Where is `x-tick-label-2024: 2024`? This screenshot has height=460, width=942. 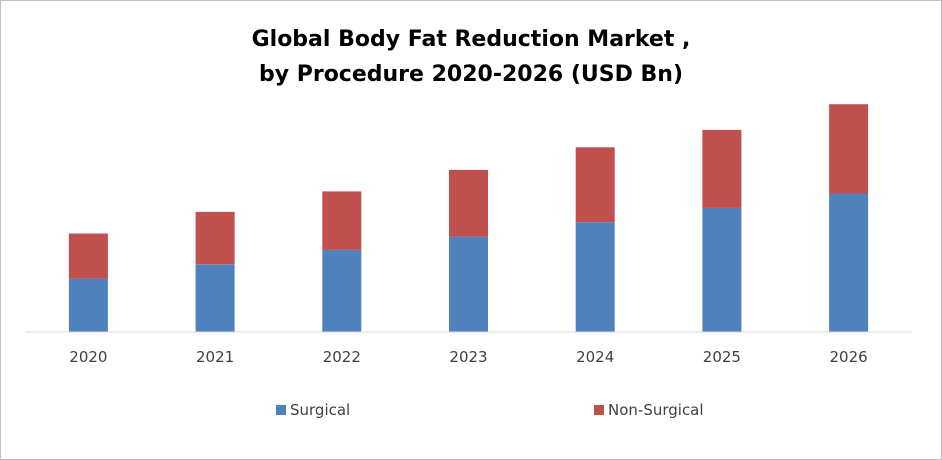 x-tick-label-2024: 2024 is located at coordinates (595, 357).